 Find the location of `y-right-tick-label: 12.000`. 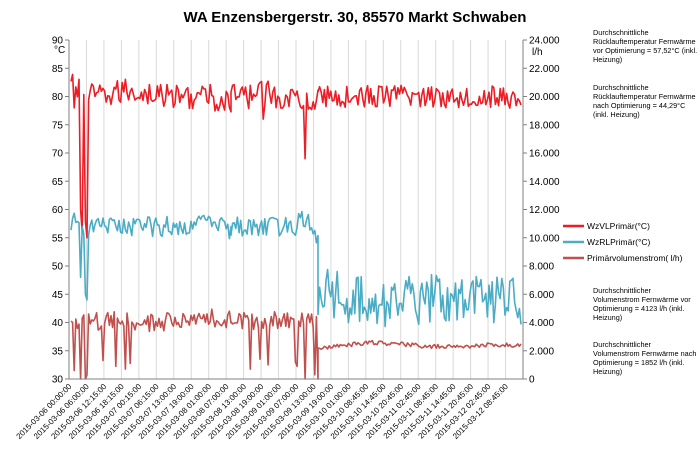

y-right-tick-label: 12.000 is located at coordinates (544, 210).